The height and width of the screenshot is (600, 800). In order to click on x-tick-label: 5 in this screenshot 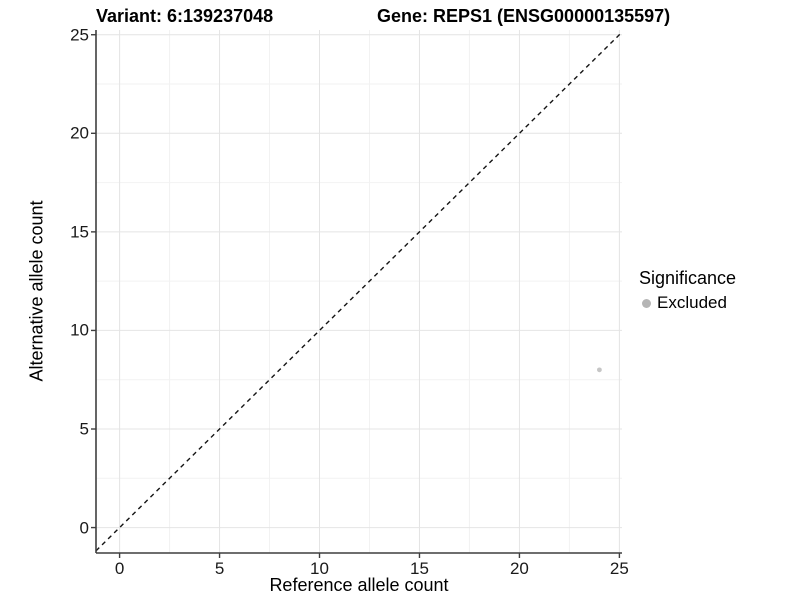, I will do `click(219, 568)`.